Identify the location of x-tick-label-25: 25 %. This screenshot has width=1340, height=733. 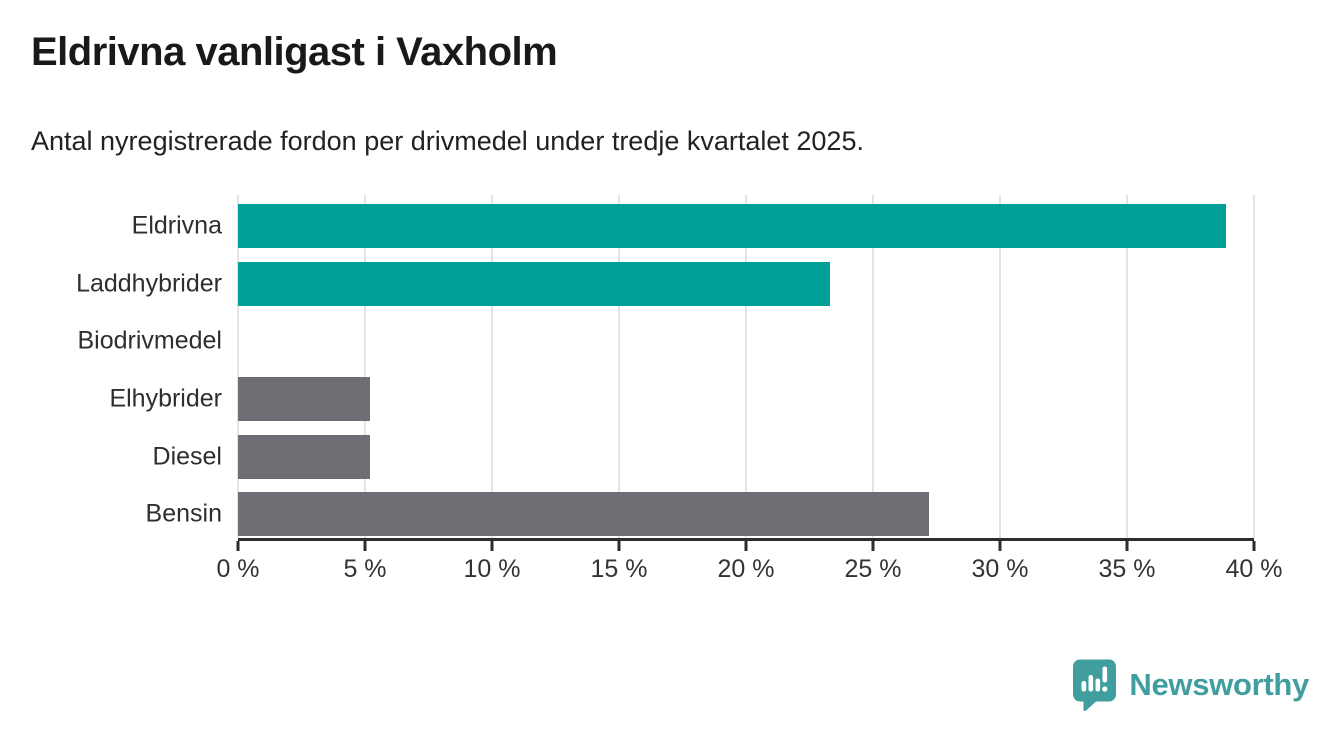
(873, 569).